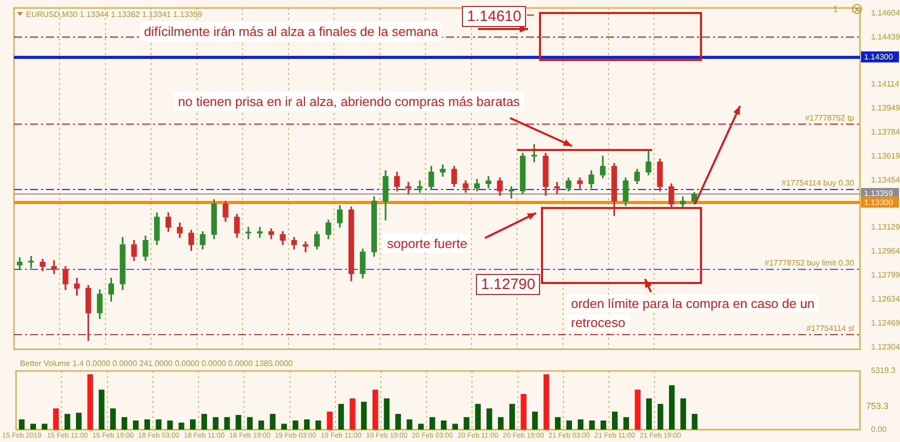 This screenshot has width=900, height=442. Describe the element at coordinates (885, 251) in the screenshot. I see `y-tick-label: 1.12964` at that location.